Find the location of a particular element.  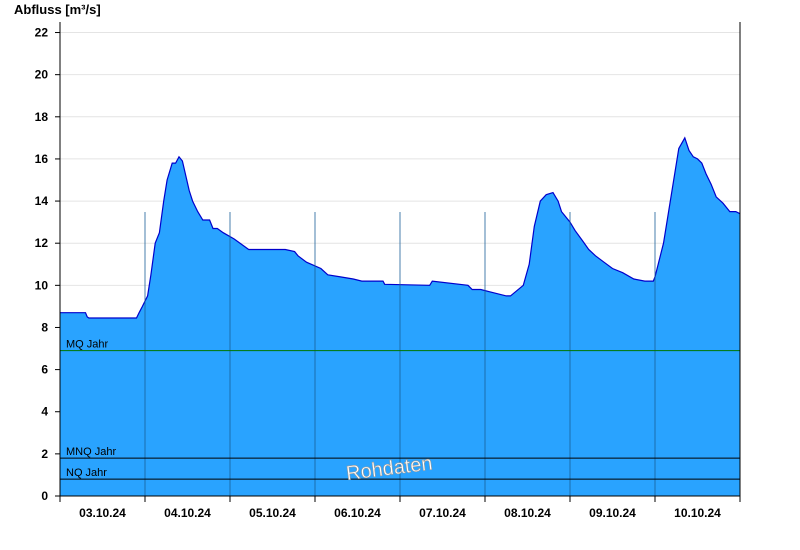

reference-label: MNQ Jahr is located at coordinates (91, 452).